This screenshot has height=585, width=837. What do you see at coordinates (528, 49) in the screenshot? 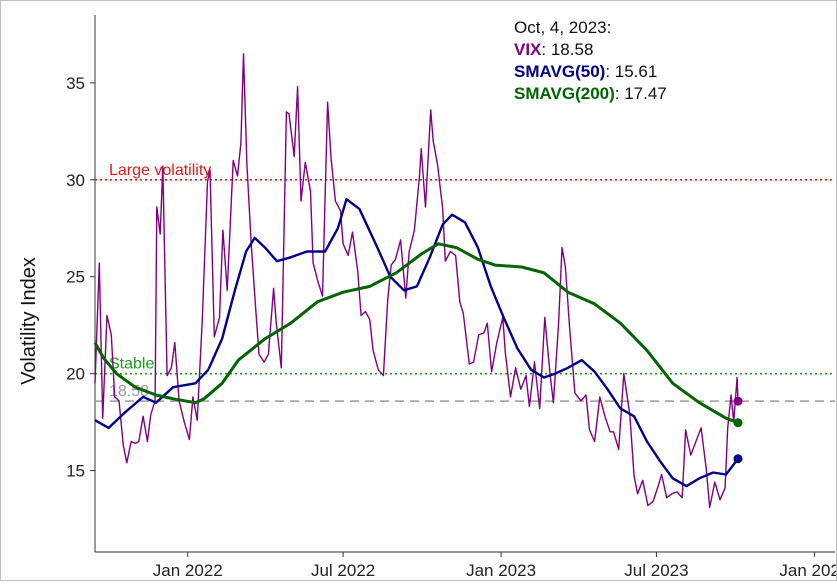
I see `info-label: VIX` at bounding box center [528, 49].